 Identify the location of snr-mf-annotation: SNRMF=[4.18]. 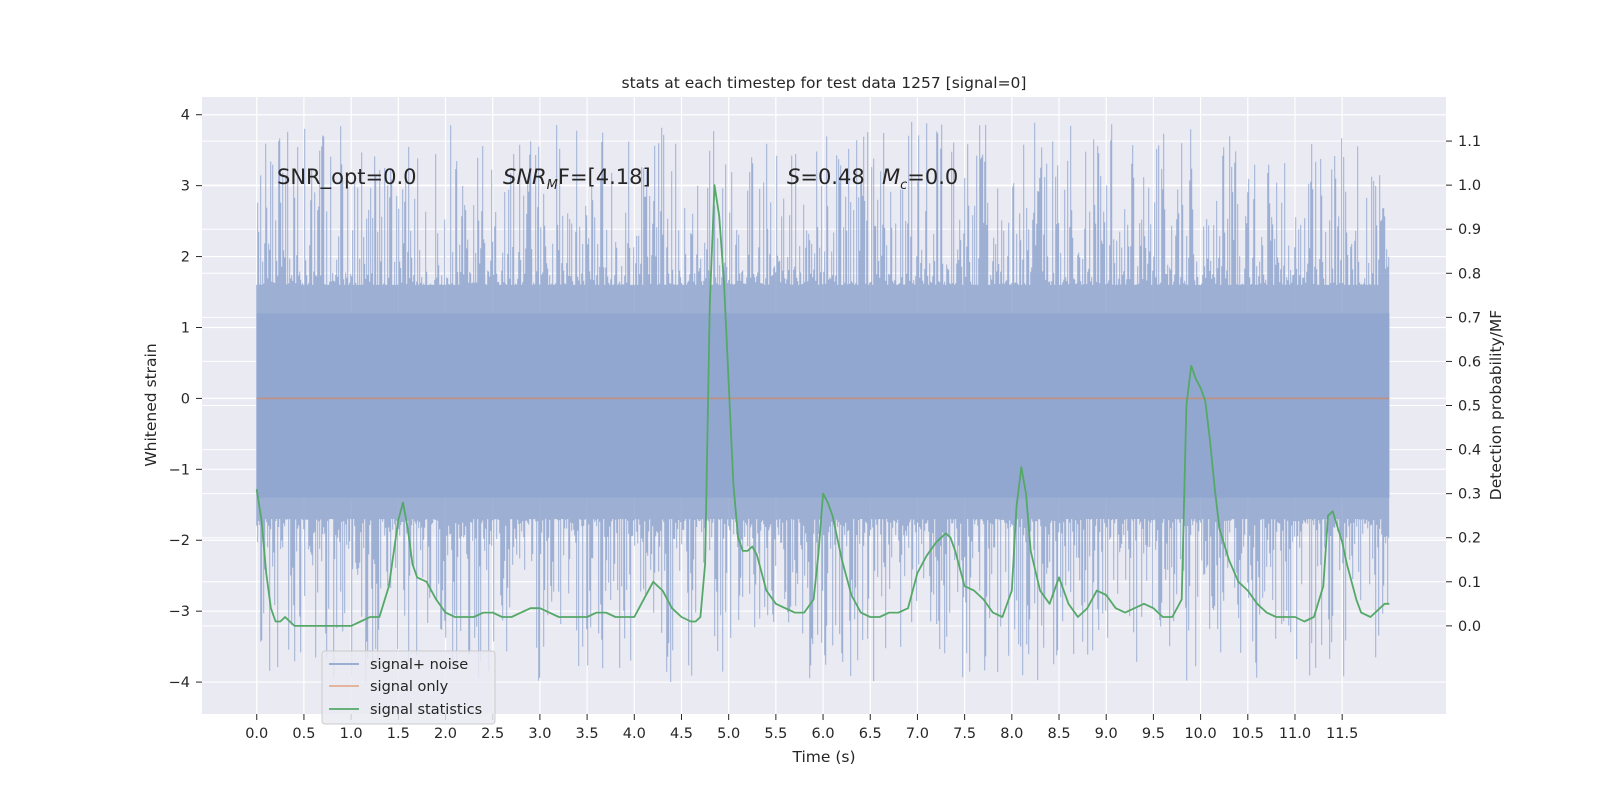
(577, 179).